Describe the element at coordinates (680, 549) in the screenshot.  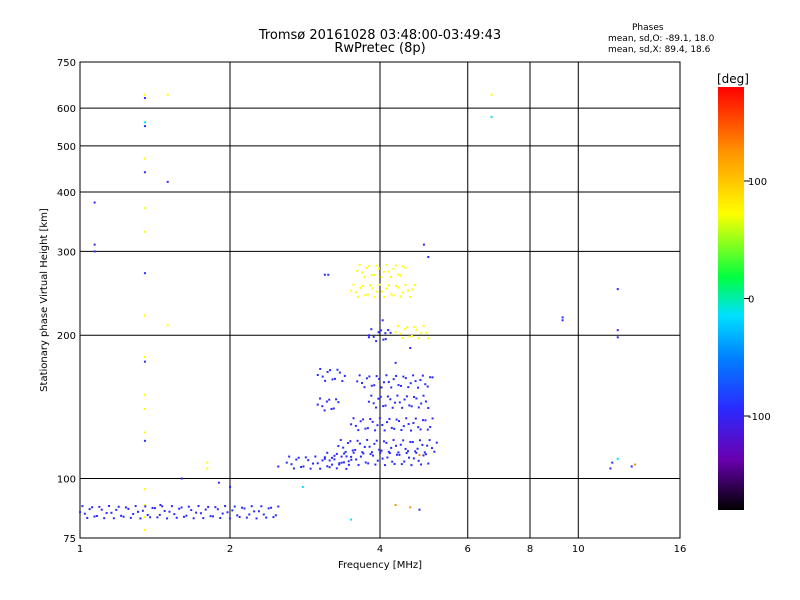
I see `x-tick-label: 16` at that location.